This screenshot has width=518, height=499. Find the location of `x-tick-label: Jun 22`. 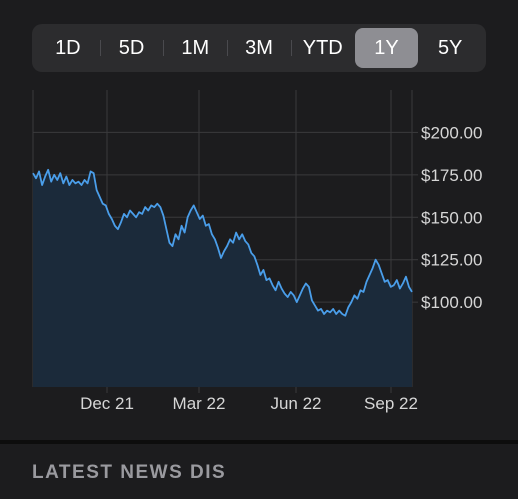

x-tick-label: Jun 22 is located at coordinates (295, 403).